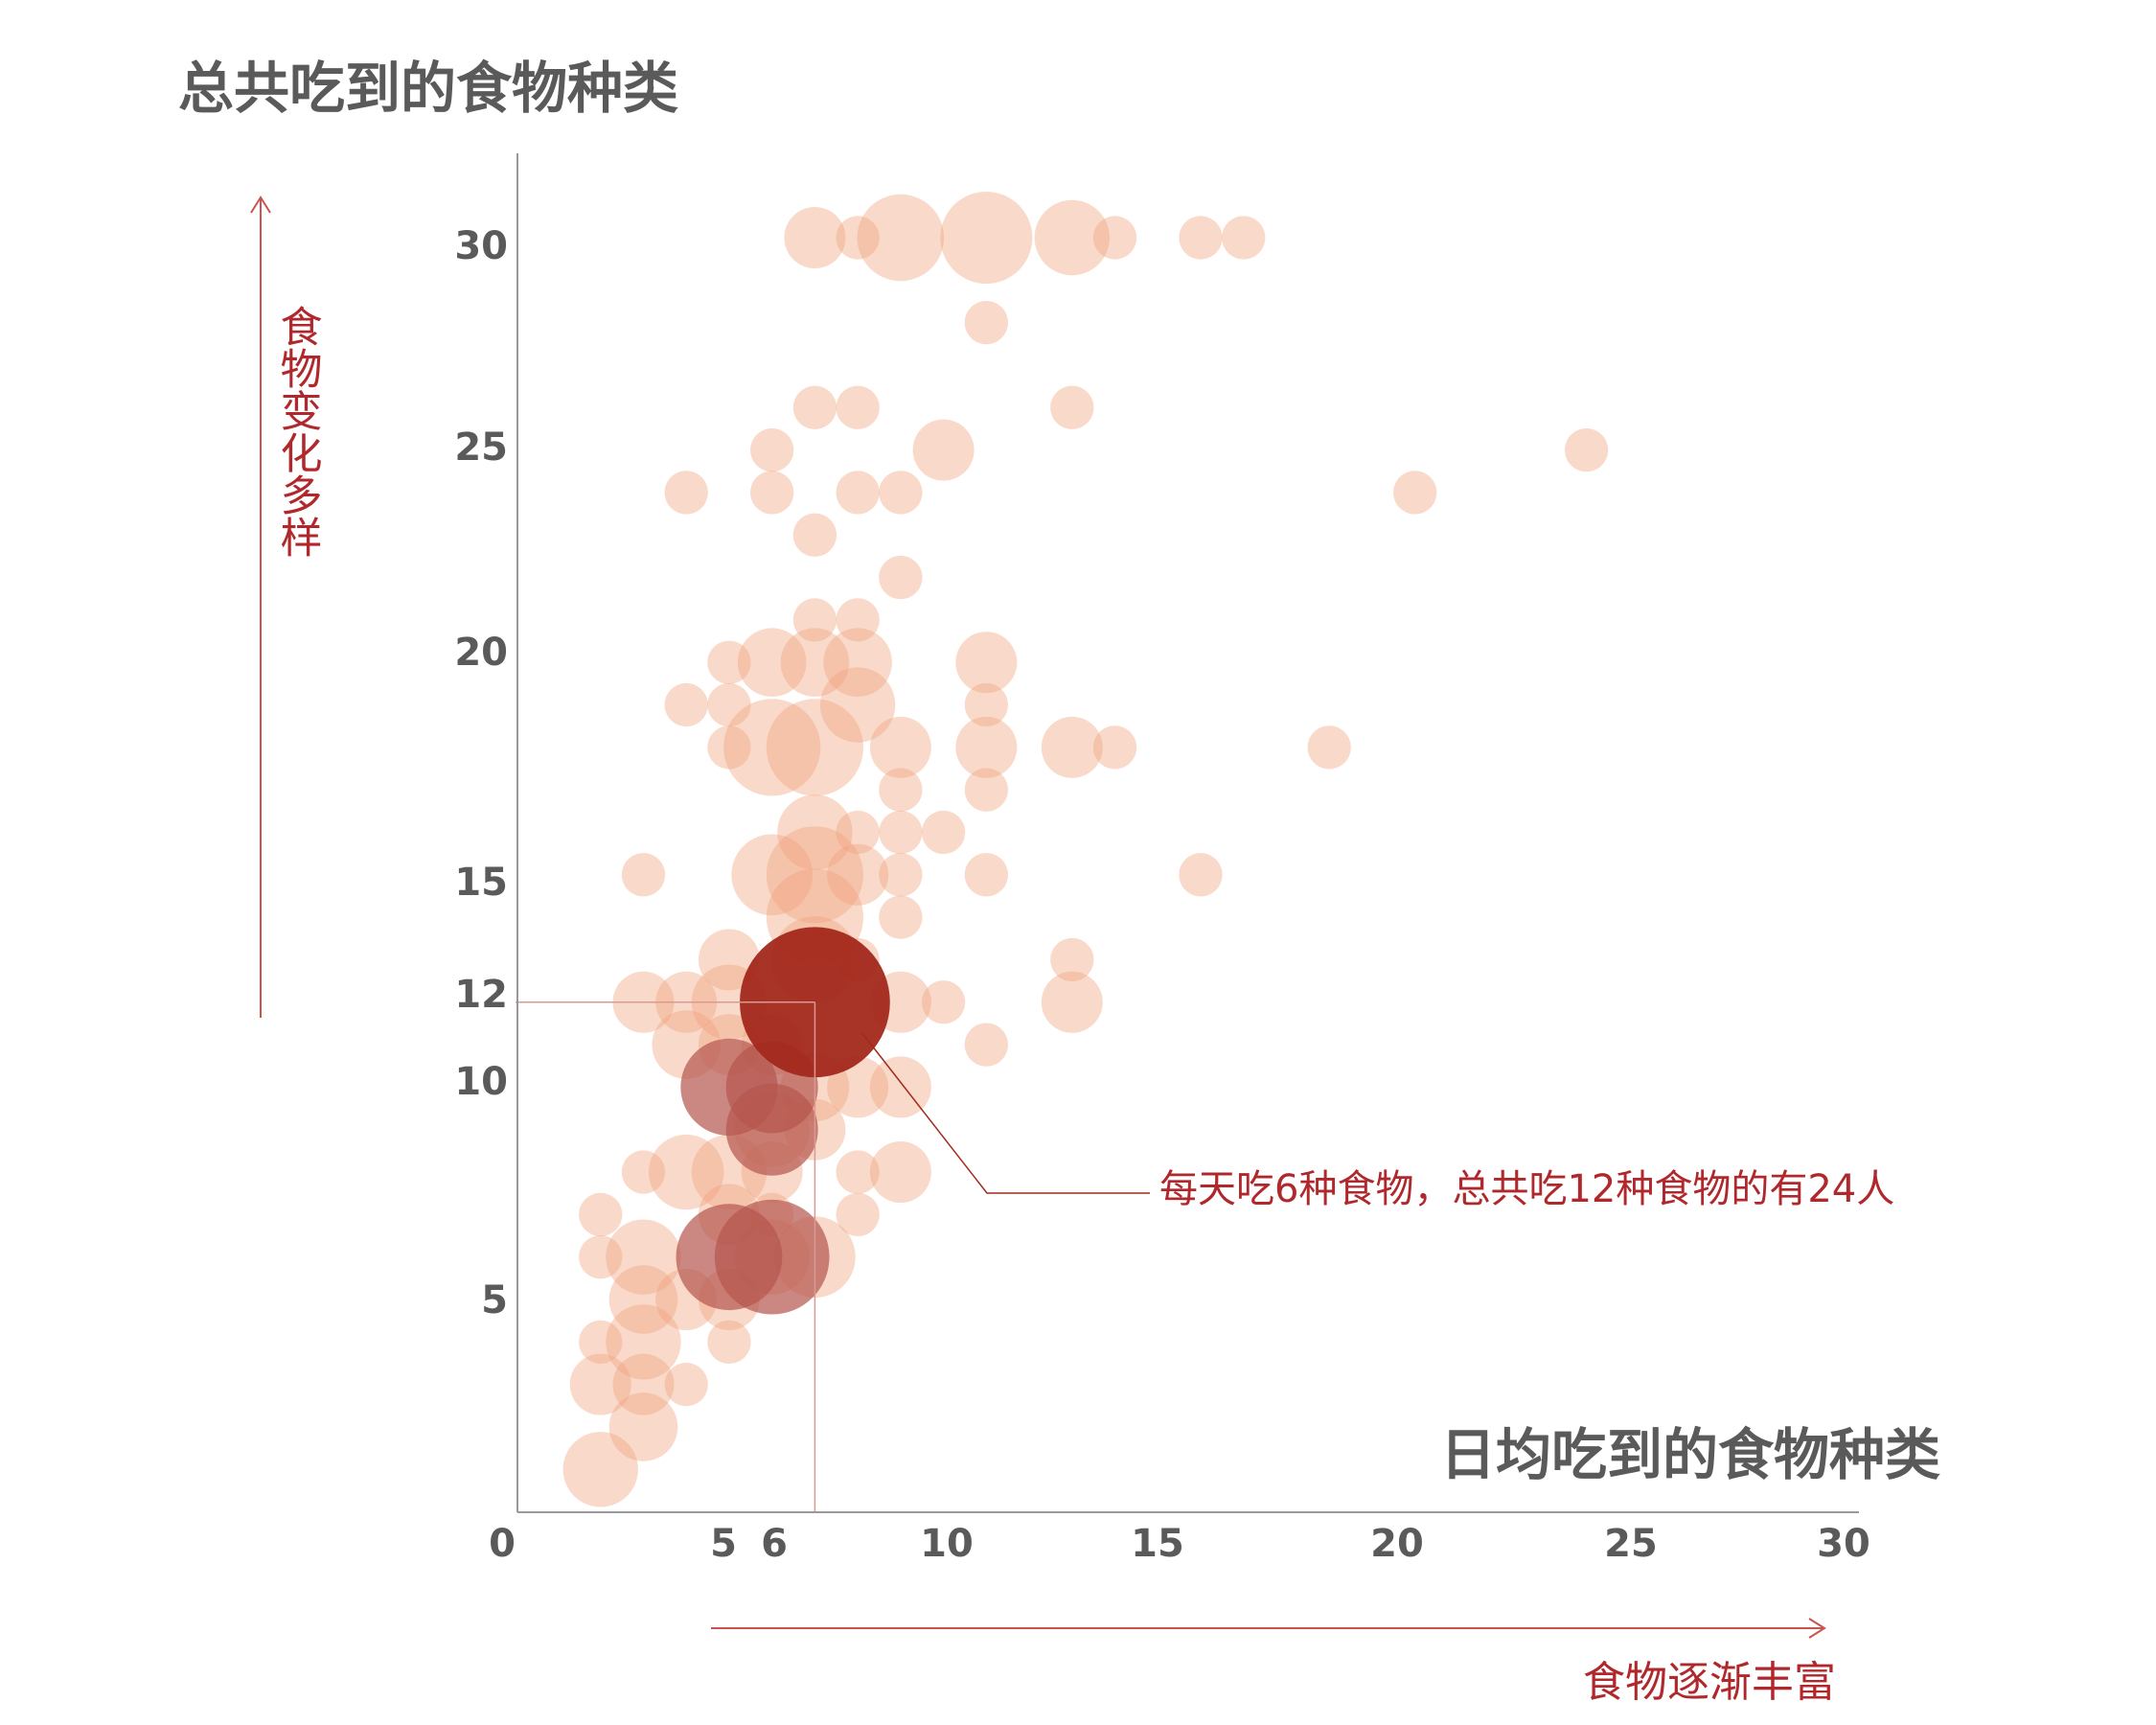  Describe the element at coordinates (481, 883) in the screenshot. I see `y-tick-label: 15` at that location.